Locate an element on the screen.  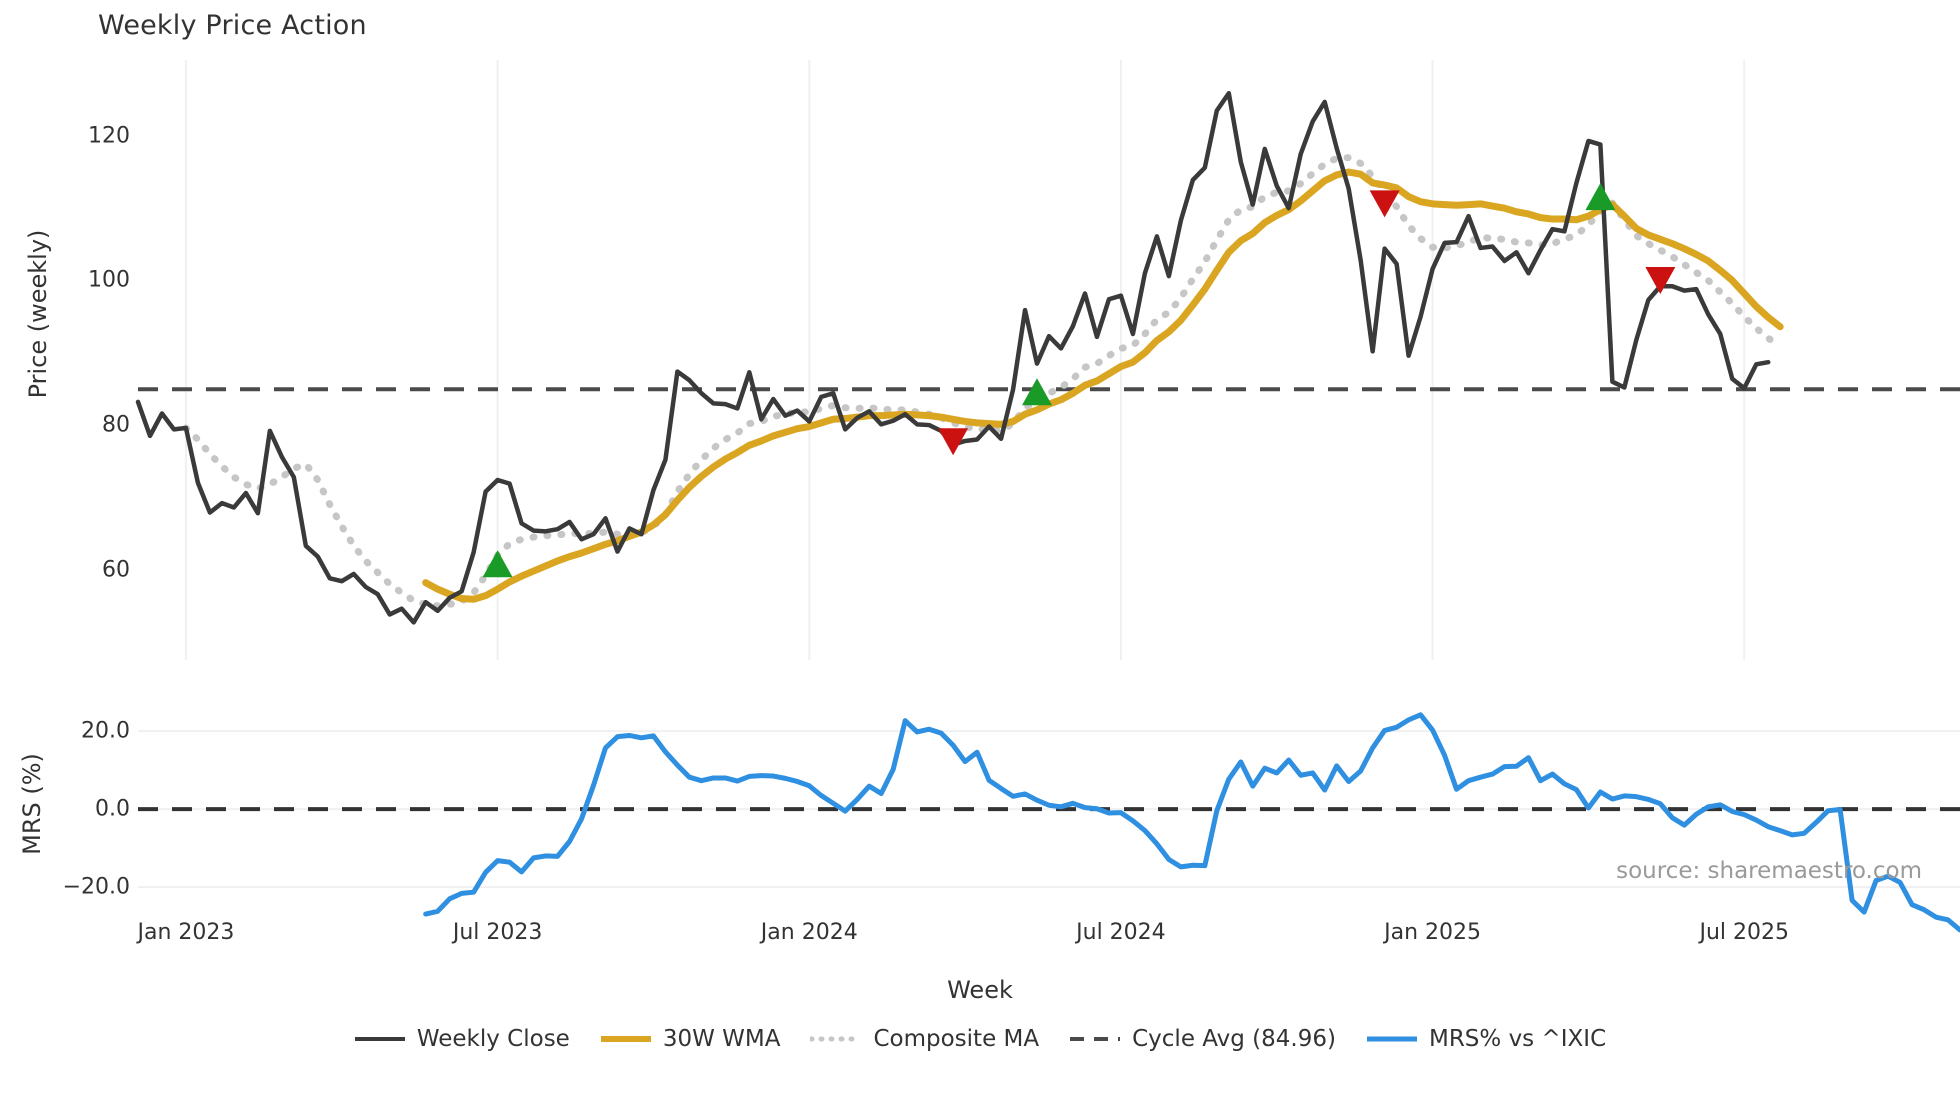
x-tick-label: Jul 2024 is located at coordinates (1121, 932).